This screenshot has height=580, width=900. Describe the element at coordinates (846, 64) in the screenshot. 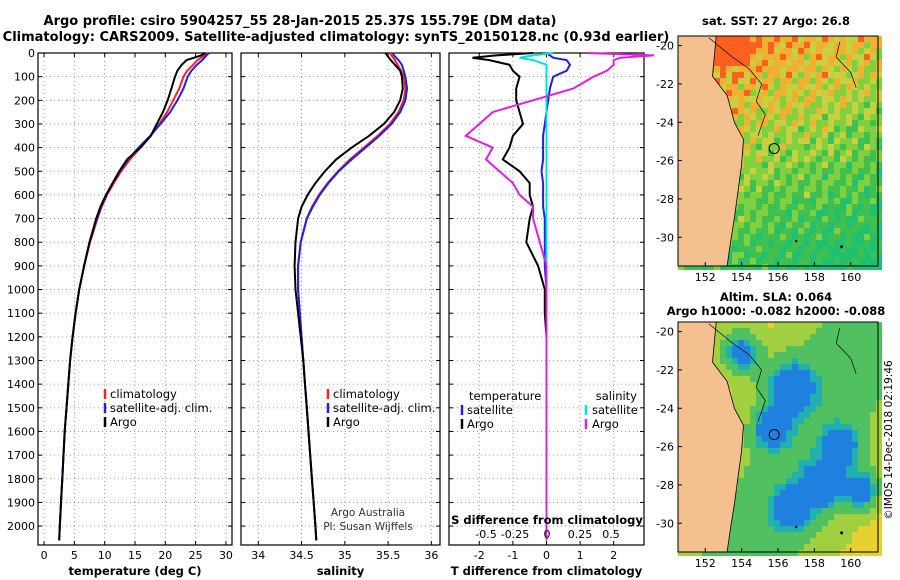

I see `reef-outline` at that location.